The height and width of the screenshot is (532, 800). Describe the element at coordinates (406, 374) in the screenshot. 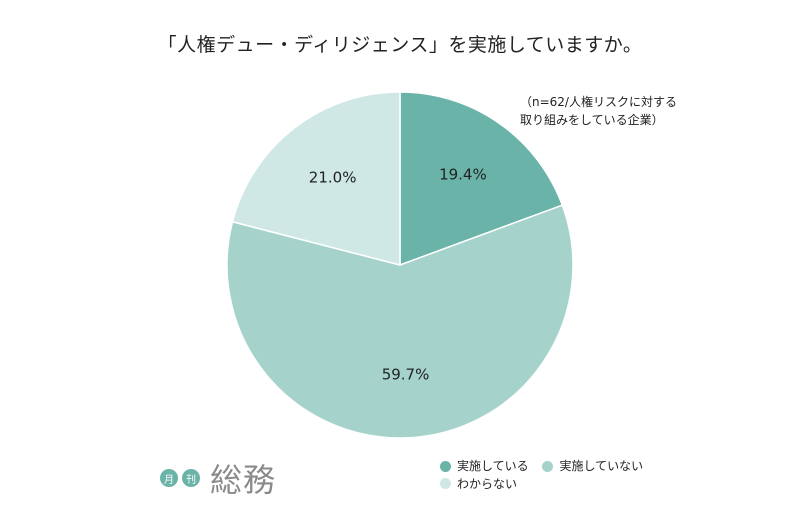

I see `pie-label-not-implemented: 59.7%` at that location.